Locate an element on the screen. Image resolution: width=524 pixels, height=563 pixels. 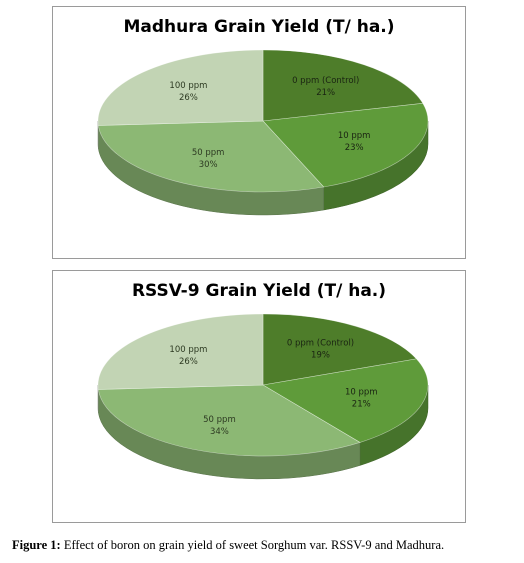
slice-value-0-ppm-control: 19% is located at coordinates (320, 356).